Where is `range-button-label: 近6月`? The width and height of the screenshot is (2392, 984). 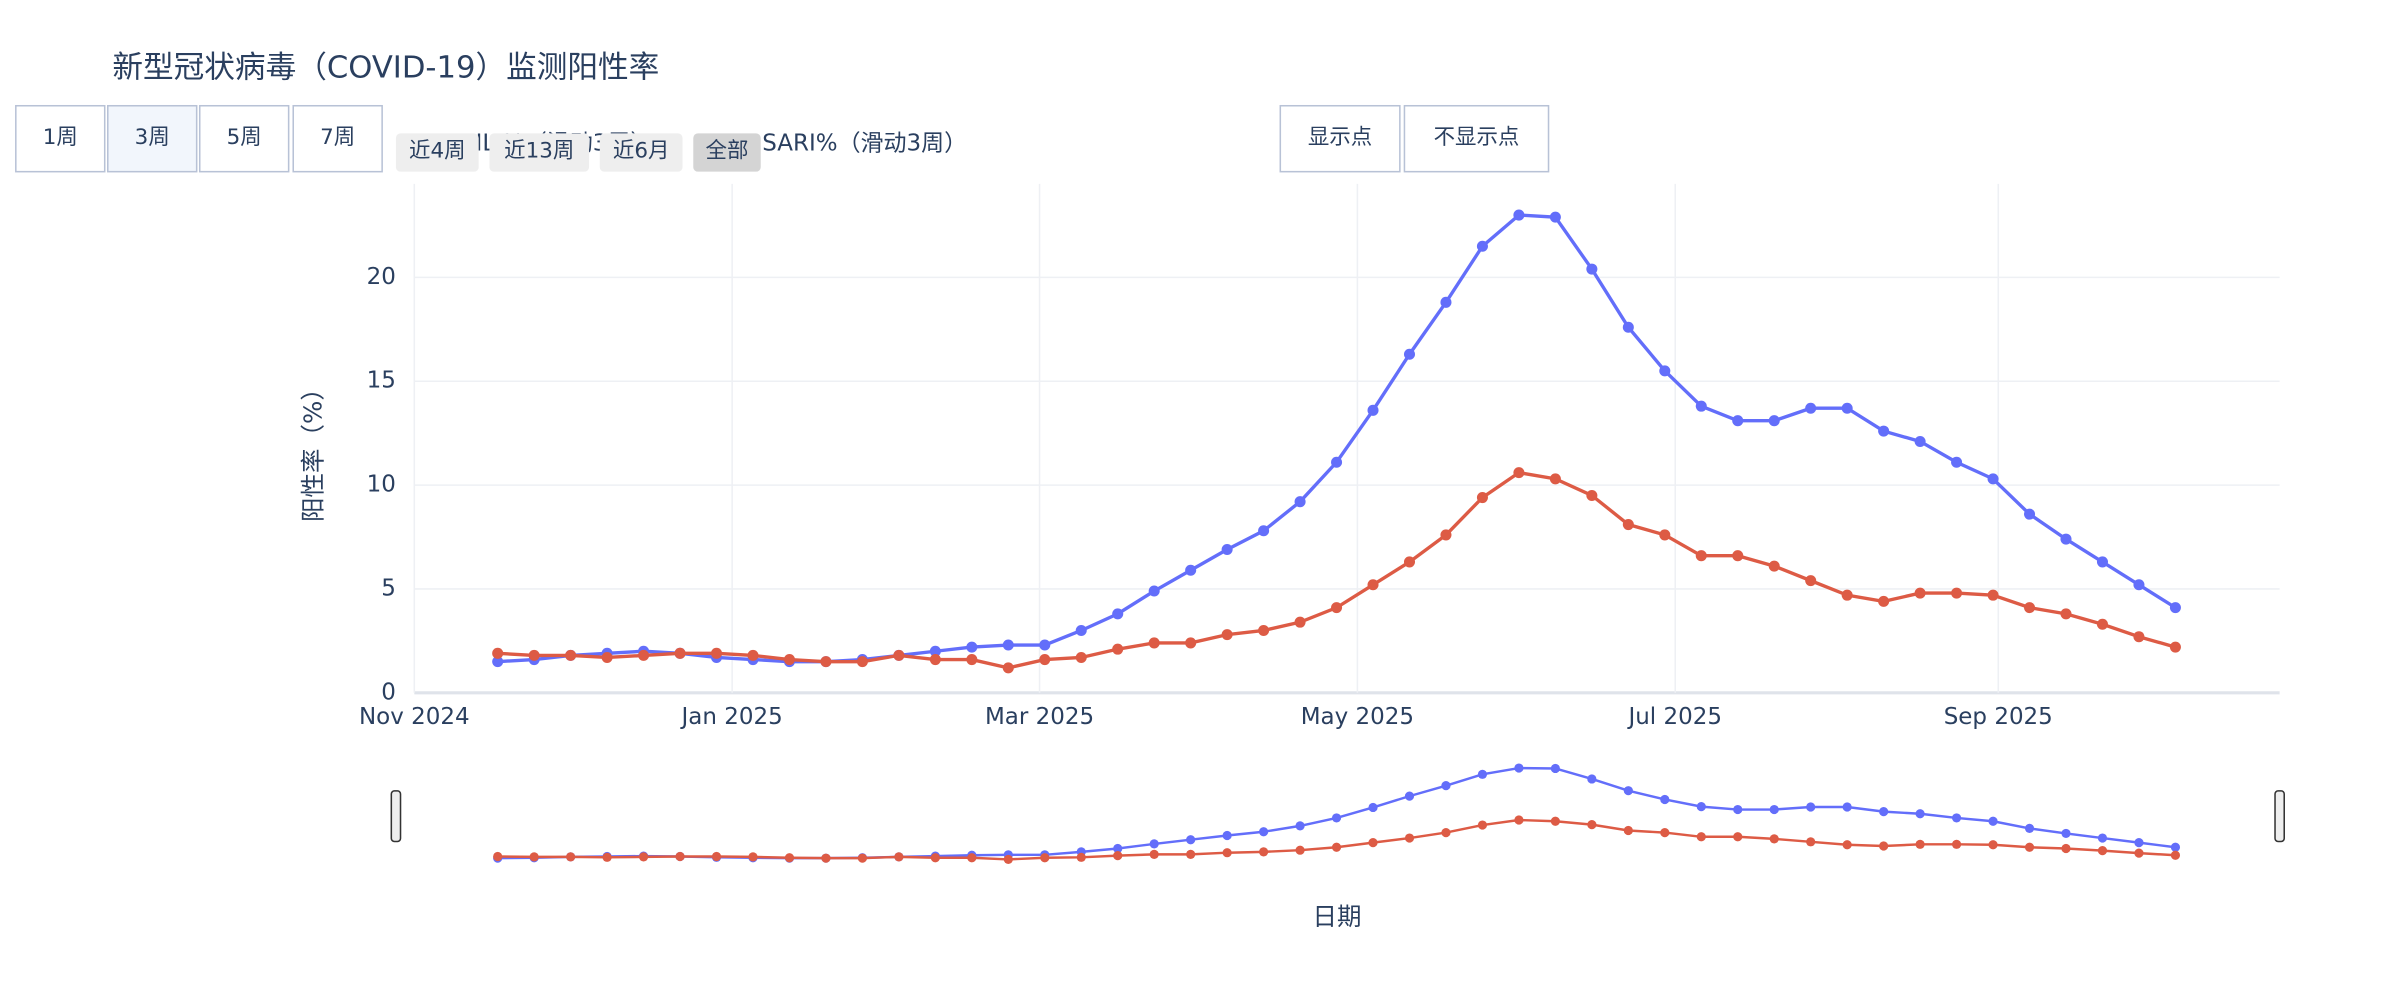
range-button-label: 近6月 is located at coordinates (641, 151).